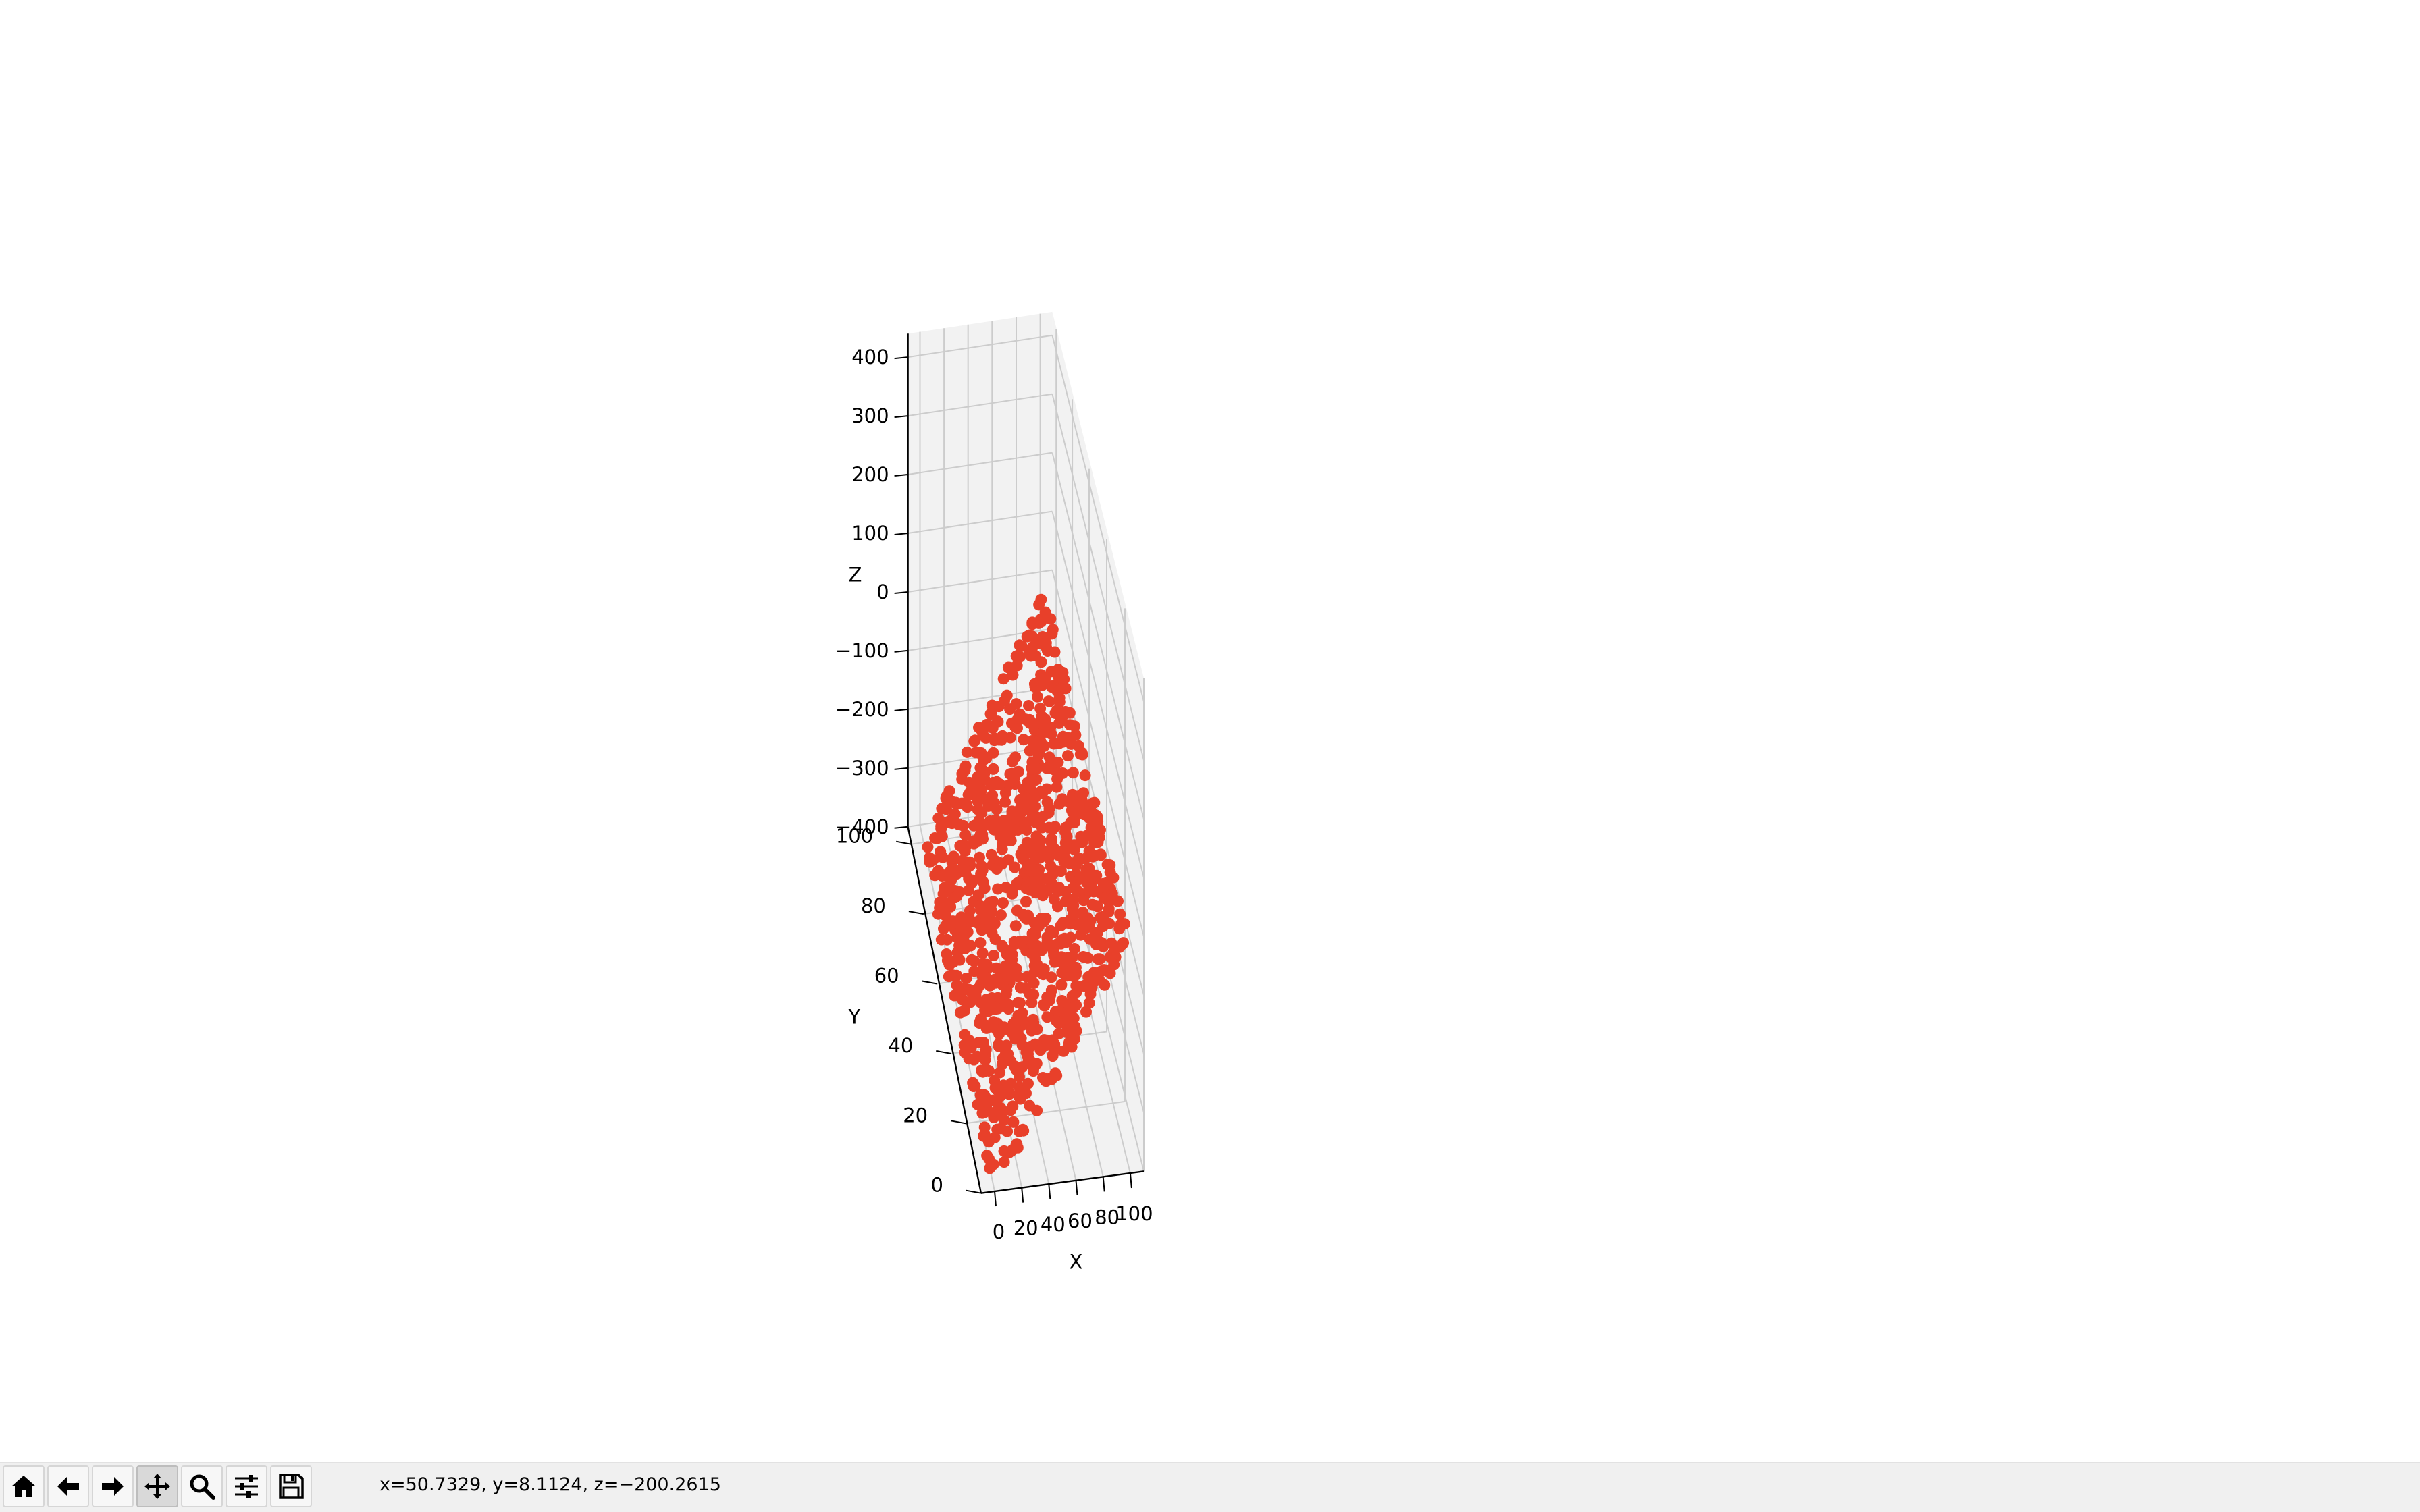  I want to click on arrow-left-icon, so click(68, 1486).